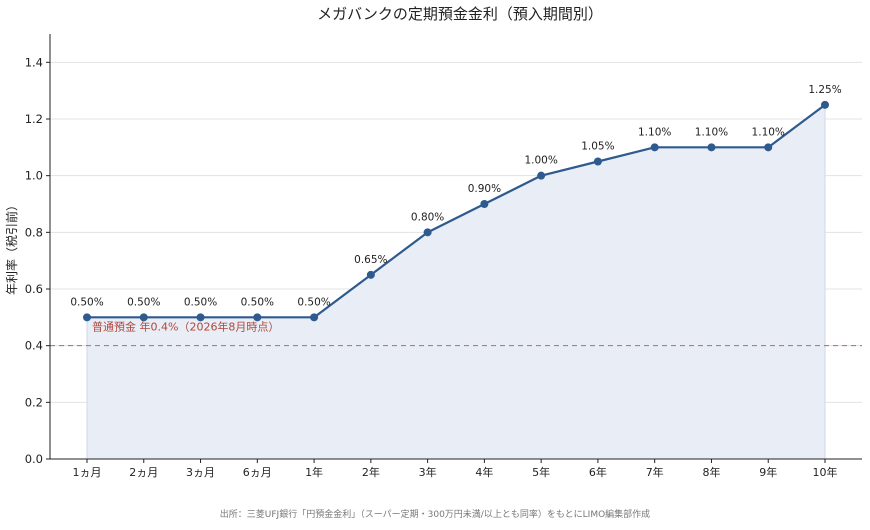  What do you see at coordinates (371, 472) in the screenshot?
I see `x-tick-label: 2年` at bounding box center [371, 472].